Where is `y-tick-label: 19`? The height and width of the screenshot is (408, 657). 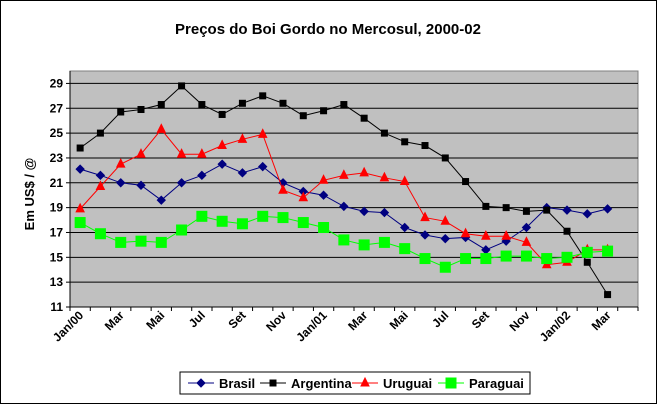 y-tick-label: 19 is located at coordinates (57, 208).